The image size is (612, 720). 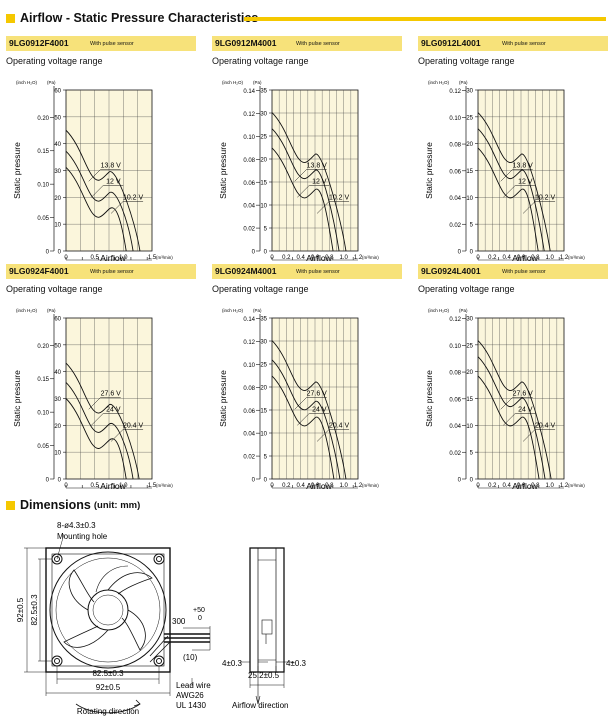 I want to click on voltage-label: 13.8 V, so click(x=111, y=165).